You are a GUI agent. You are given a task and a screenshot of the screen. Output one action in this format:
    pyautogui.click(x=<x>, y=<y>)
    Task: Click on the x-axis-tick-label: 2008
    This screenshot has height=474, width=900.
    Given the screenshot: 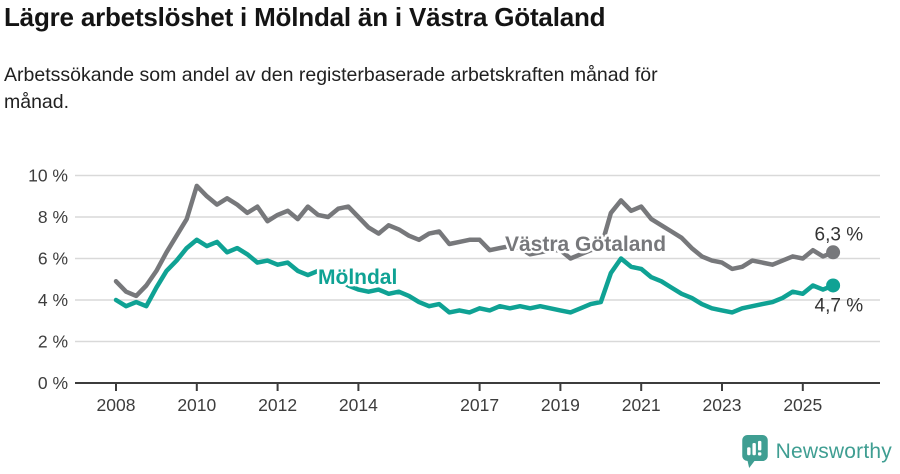 What is the action you would take?
    pyautogui.click(x=116, y=405)
    